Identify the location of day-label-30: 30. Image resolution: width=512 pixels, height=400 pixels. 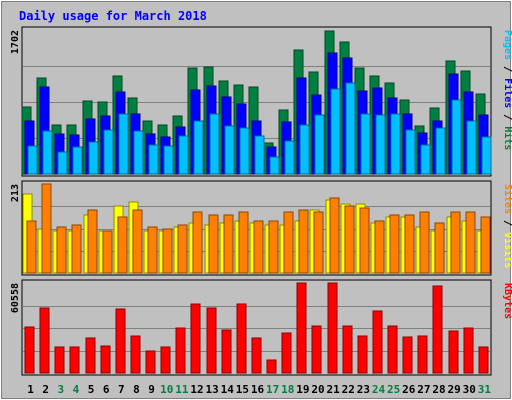
(469, 389).